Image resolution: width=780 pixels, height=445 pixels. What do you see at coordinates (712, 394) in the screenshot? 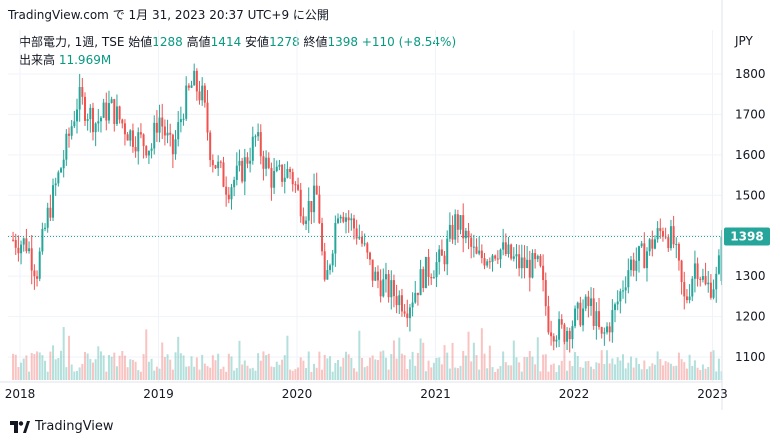
I see `time-tick-label: 2023` at bounding box center [712, 394].